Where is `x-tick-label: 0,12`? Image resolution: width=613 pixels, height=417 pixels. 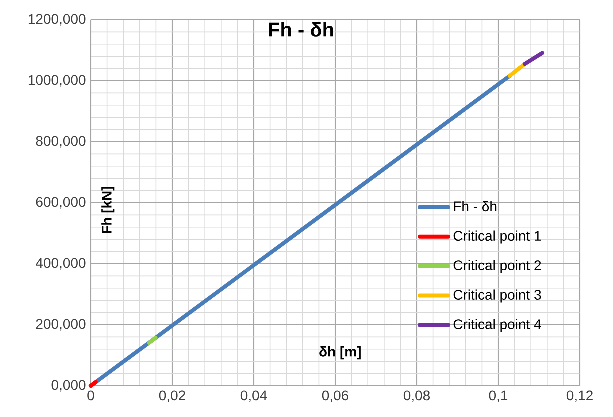
x-tick-label: 0,12 is located at coordinates (579, 396).